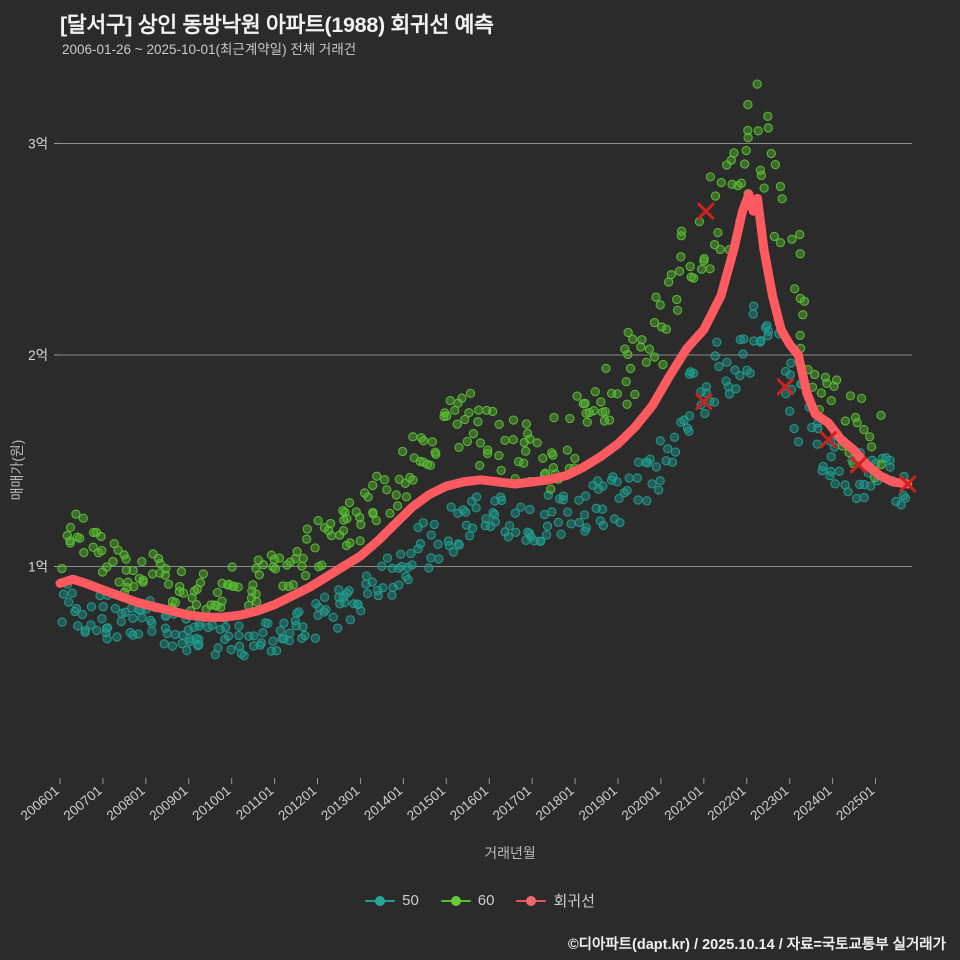 The image size is (960, 960). What do you see at coordinates (392, 900) in the screenshot?
I see `legend-item-50: 50` at bounding box center [392, 900].